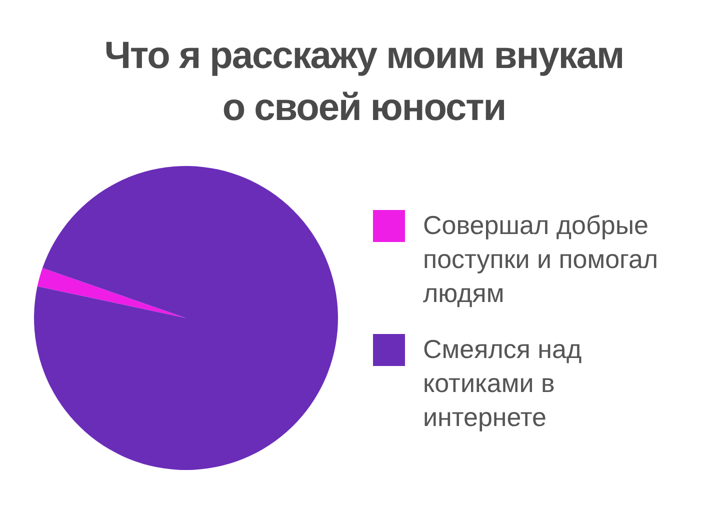 This screenshot has height=517, width=728. What do you see at coordinates (503, 383) in the screenshot?
I see `legend-label: Смеялся над котиками в интернете` at bounding box center [503, 383].